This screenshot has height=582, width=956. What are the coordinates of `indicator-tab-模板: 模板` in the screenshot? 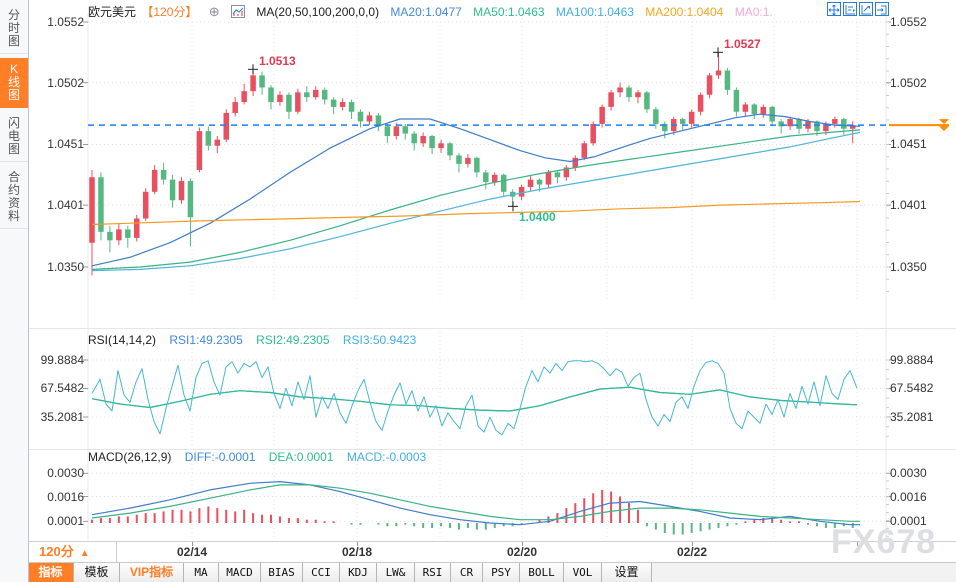 It's located at (97, 572).